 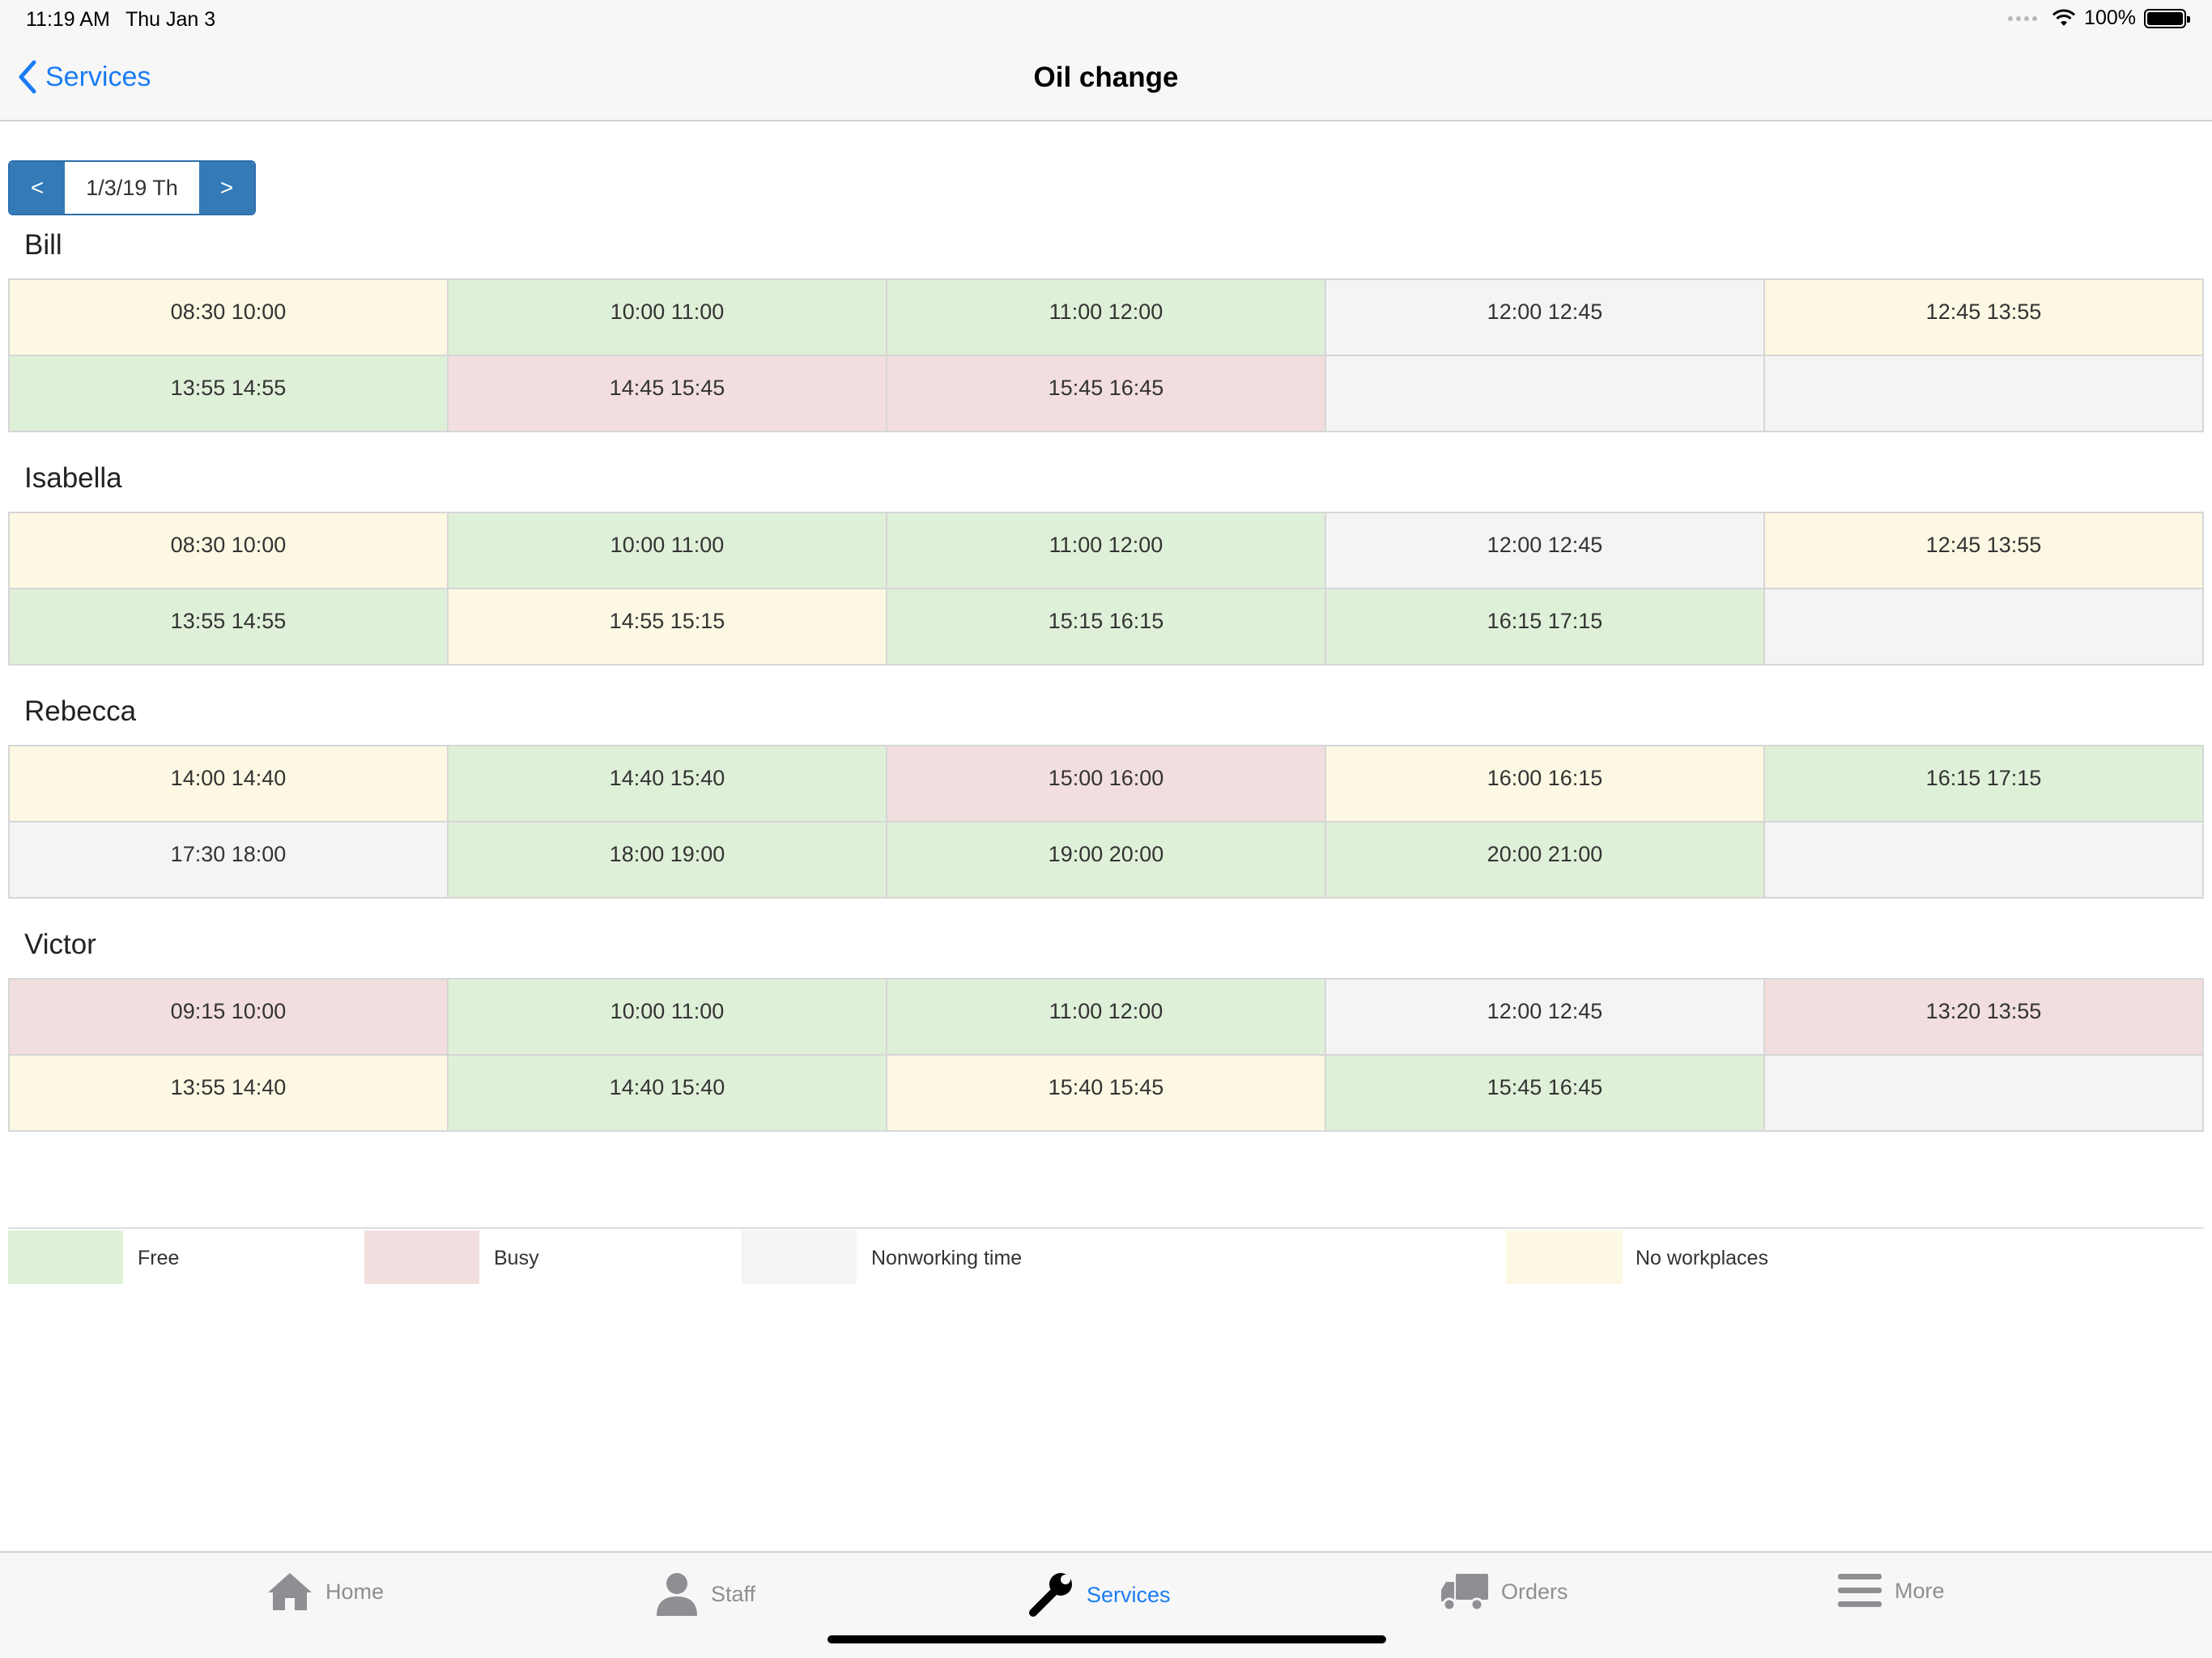 What do you see at coordinates (2023, 18) in the screenshot?
I see `signal-icon` at bounding box center [2023, 18].